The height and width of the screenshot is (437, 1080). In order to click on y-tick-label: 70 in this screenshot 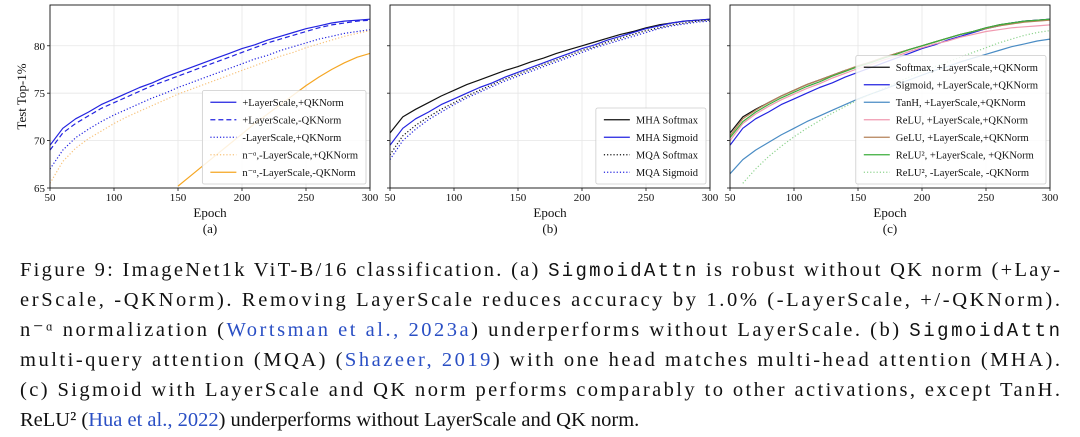, I will do `click(40, 142)`.